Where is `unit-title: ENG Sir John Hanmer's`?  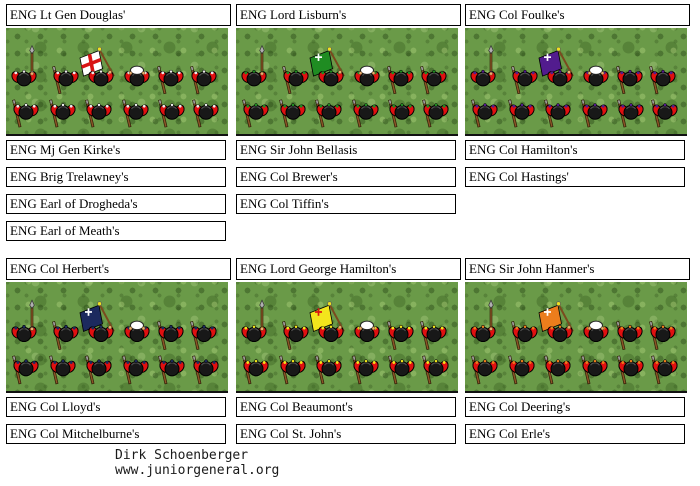
unit-title: ENG Sir John Hanmer's is located at coordinates (532, 268).